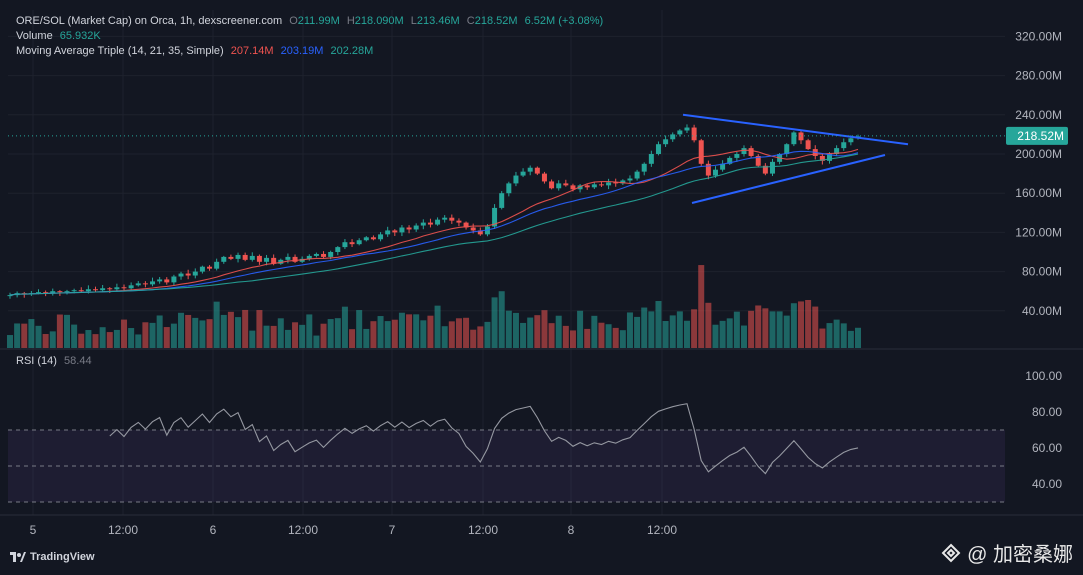  Describe the element at coordinates (392, 530) in the screenshot. I see `time-tick-label: 7` at that location.